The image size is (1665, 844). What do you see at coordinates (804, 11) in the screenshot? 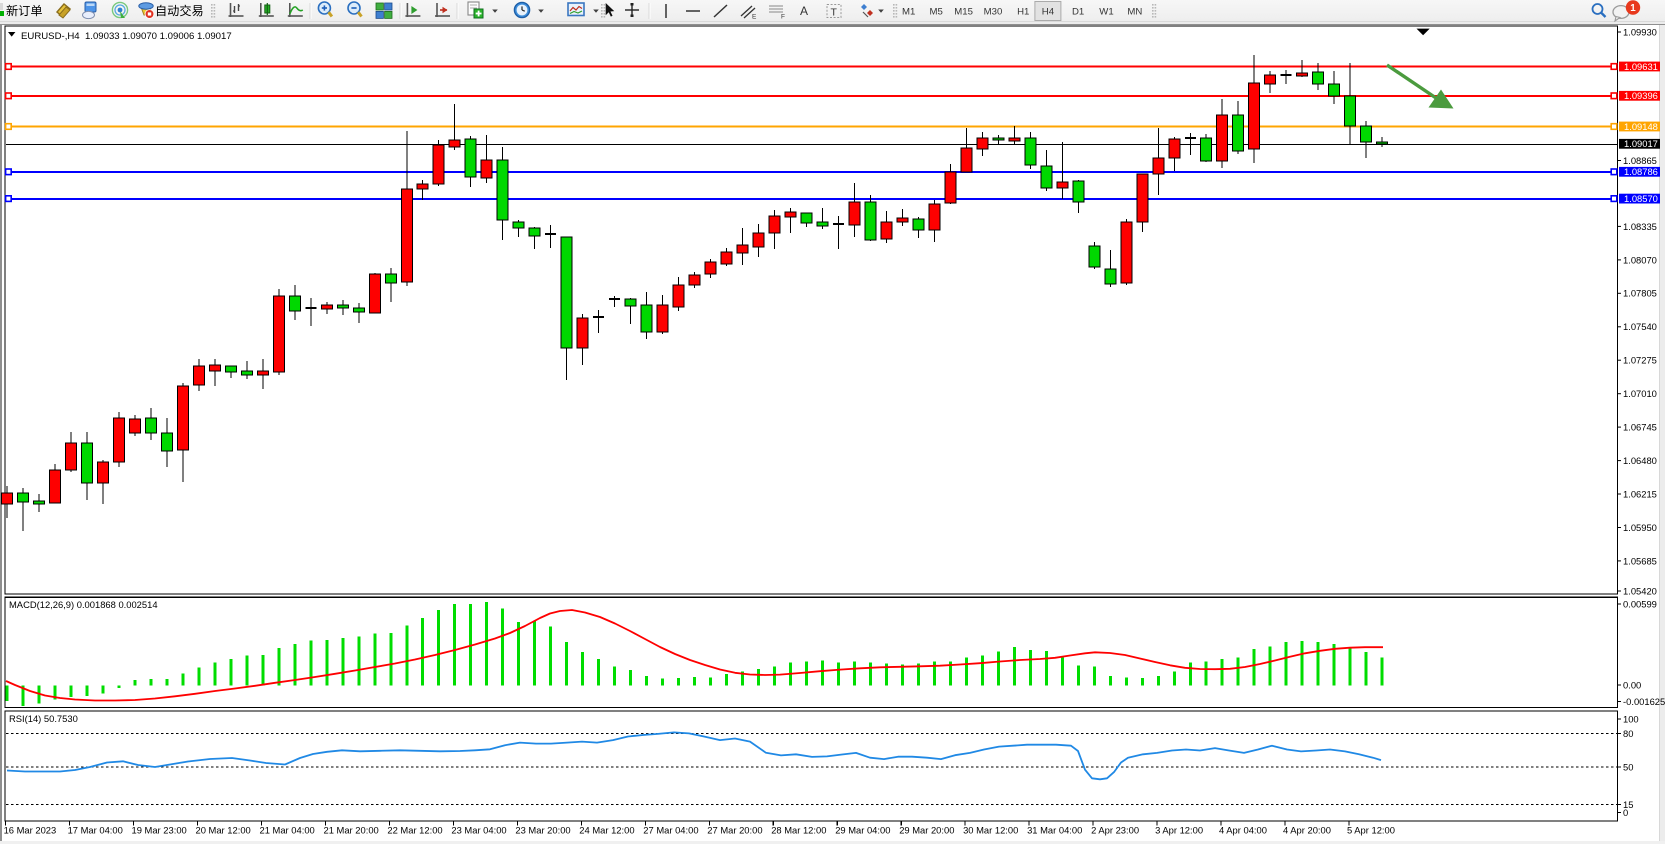
I see `svg-text: A` at bounding box center [804, 11].